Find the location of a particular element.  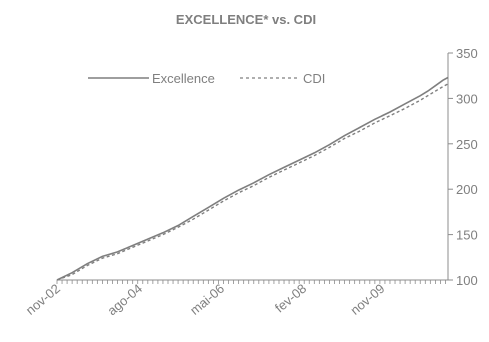

x-tick-label: fev-08 is located at coordinates (290, 298).